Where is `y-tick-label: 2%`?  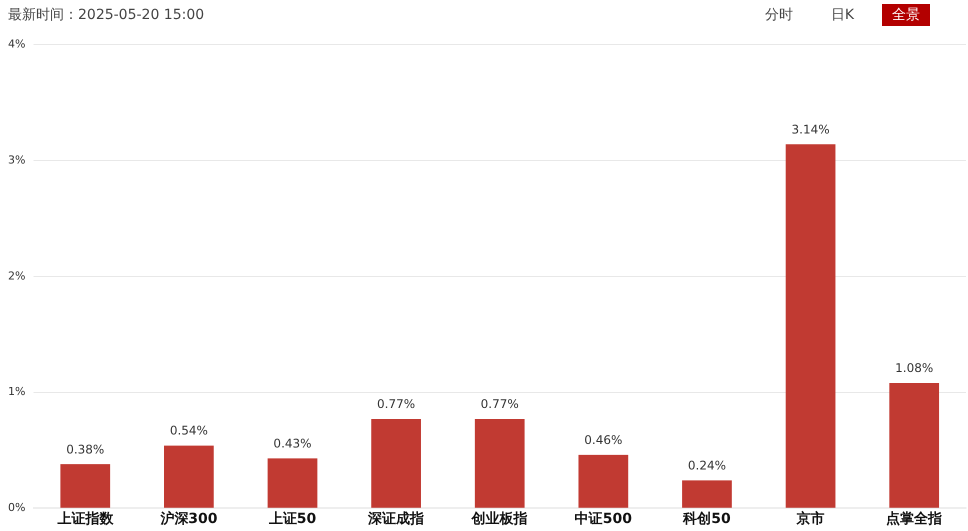
y-tick-label: 2% is located at coordinates (17, 275).